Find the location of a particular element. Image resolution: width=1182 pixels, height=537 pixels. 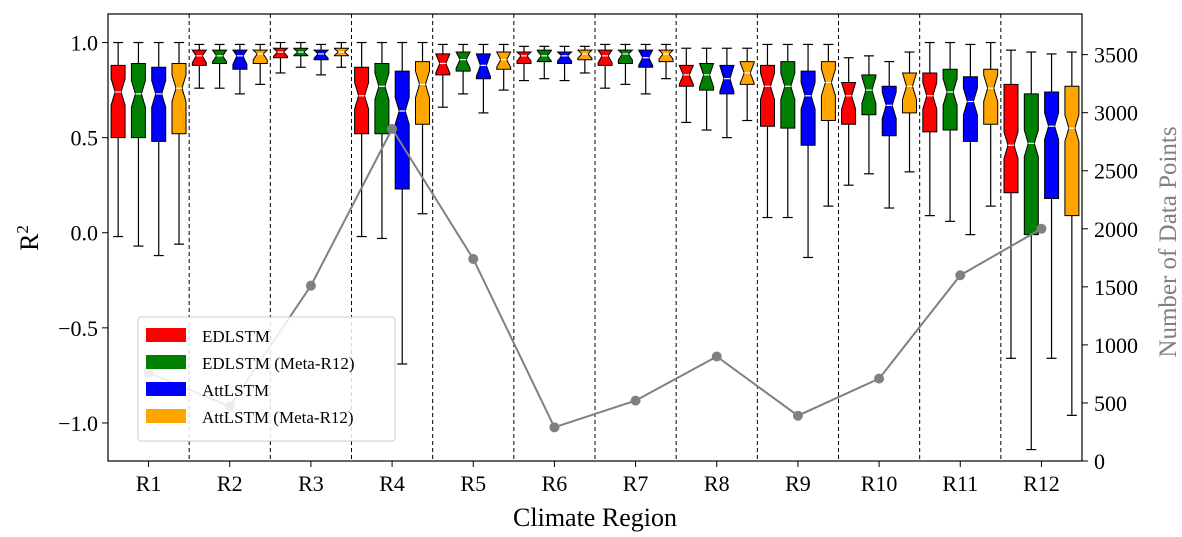

y-axis-title-base: R is located at coordinates (29, 242).